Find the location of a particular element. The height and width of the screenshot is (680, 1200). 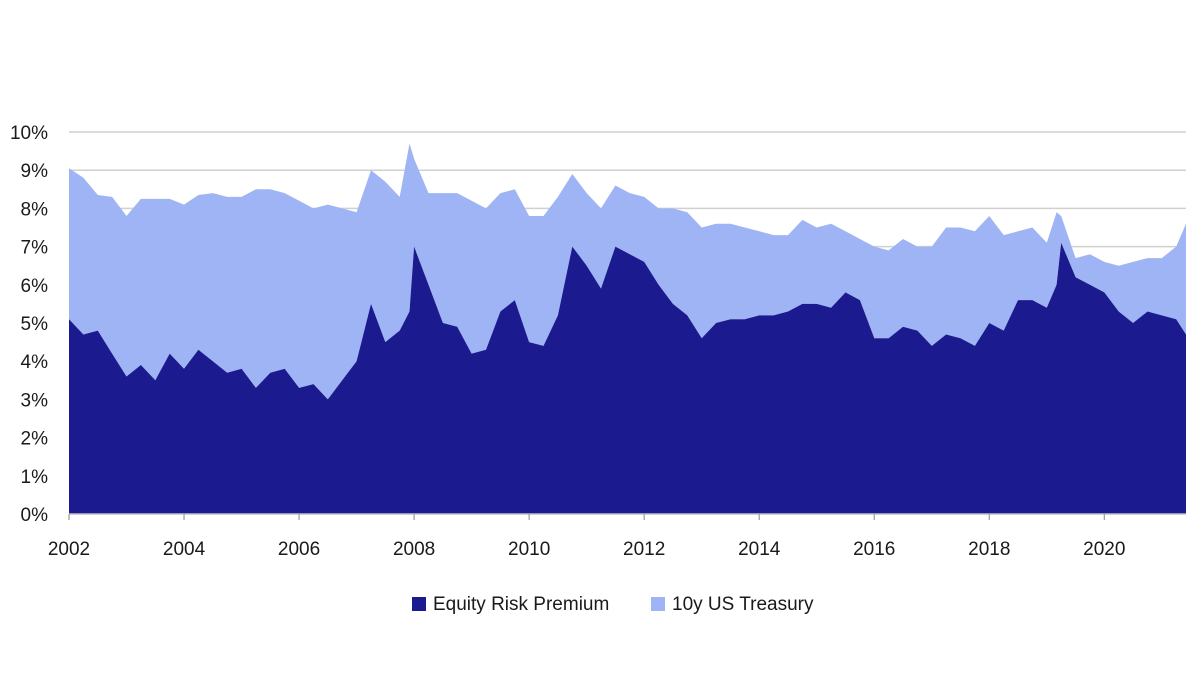

y-tick-label: 9% is located at coordinates (35, 171).